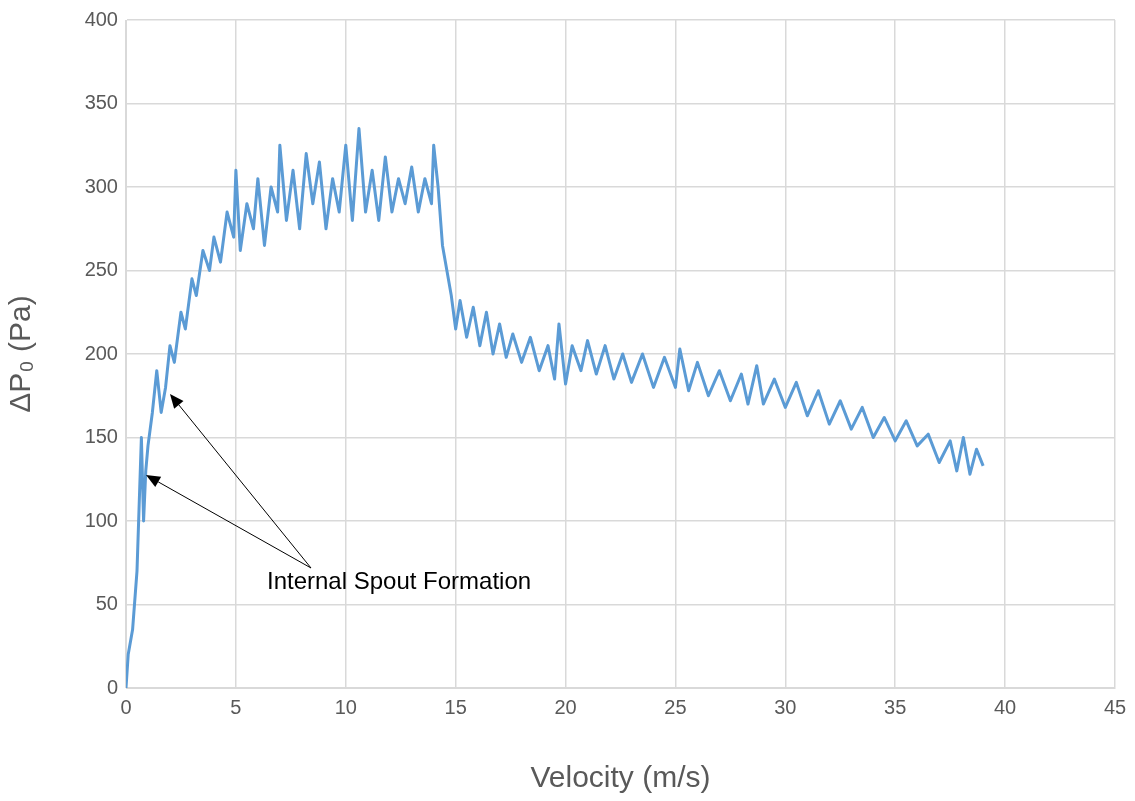 This screenshot has height=801, width=1135. Describe the element at coordinates (20, 354) in the screenshot. I see `y-axis-title: ΔP₀ (Pa)` at that location.